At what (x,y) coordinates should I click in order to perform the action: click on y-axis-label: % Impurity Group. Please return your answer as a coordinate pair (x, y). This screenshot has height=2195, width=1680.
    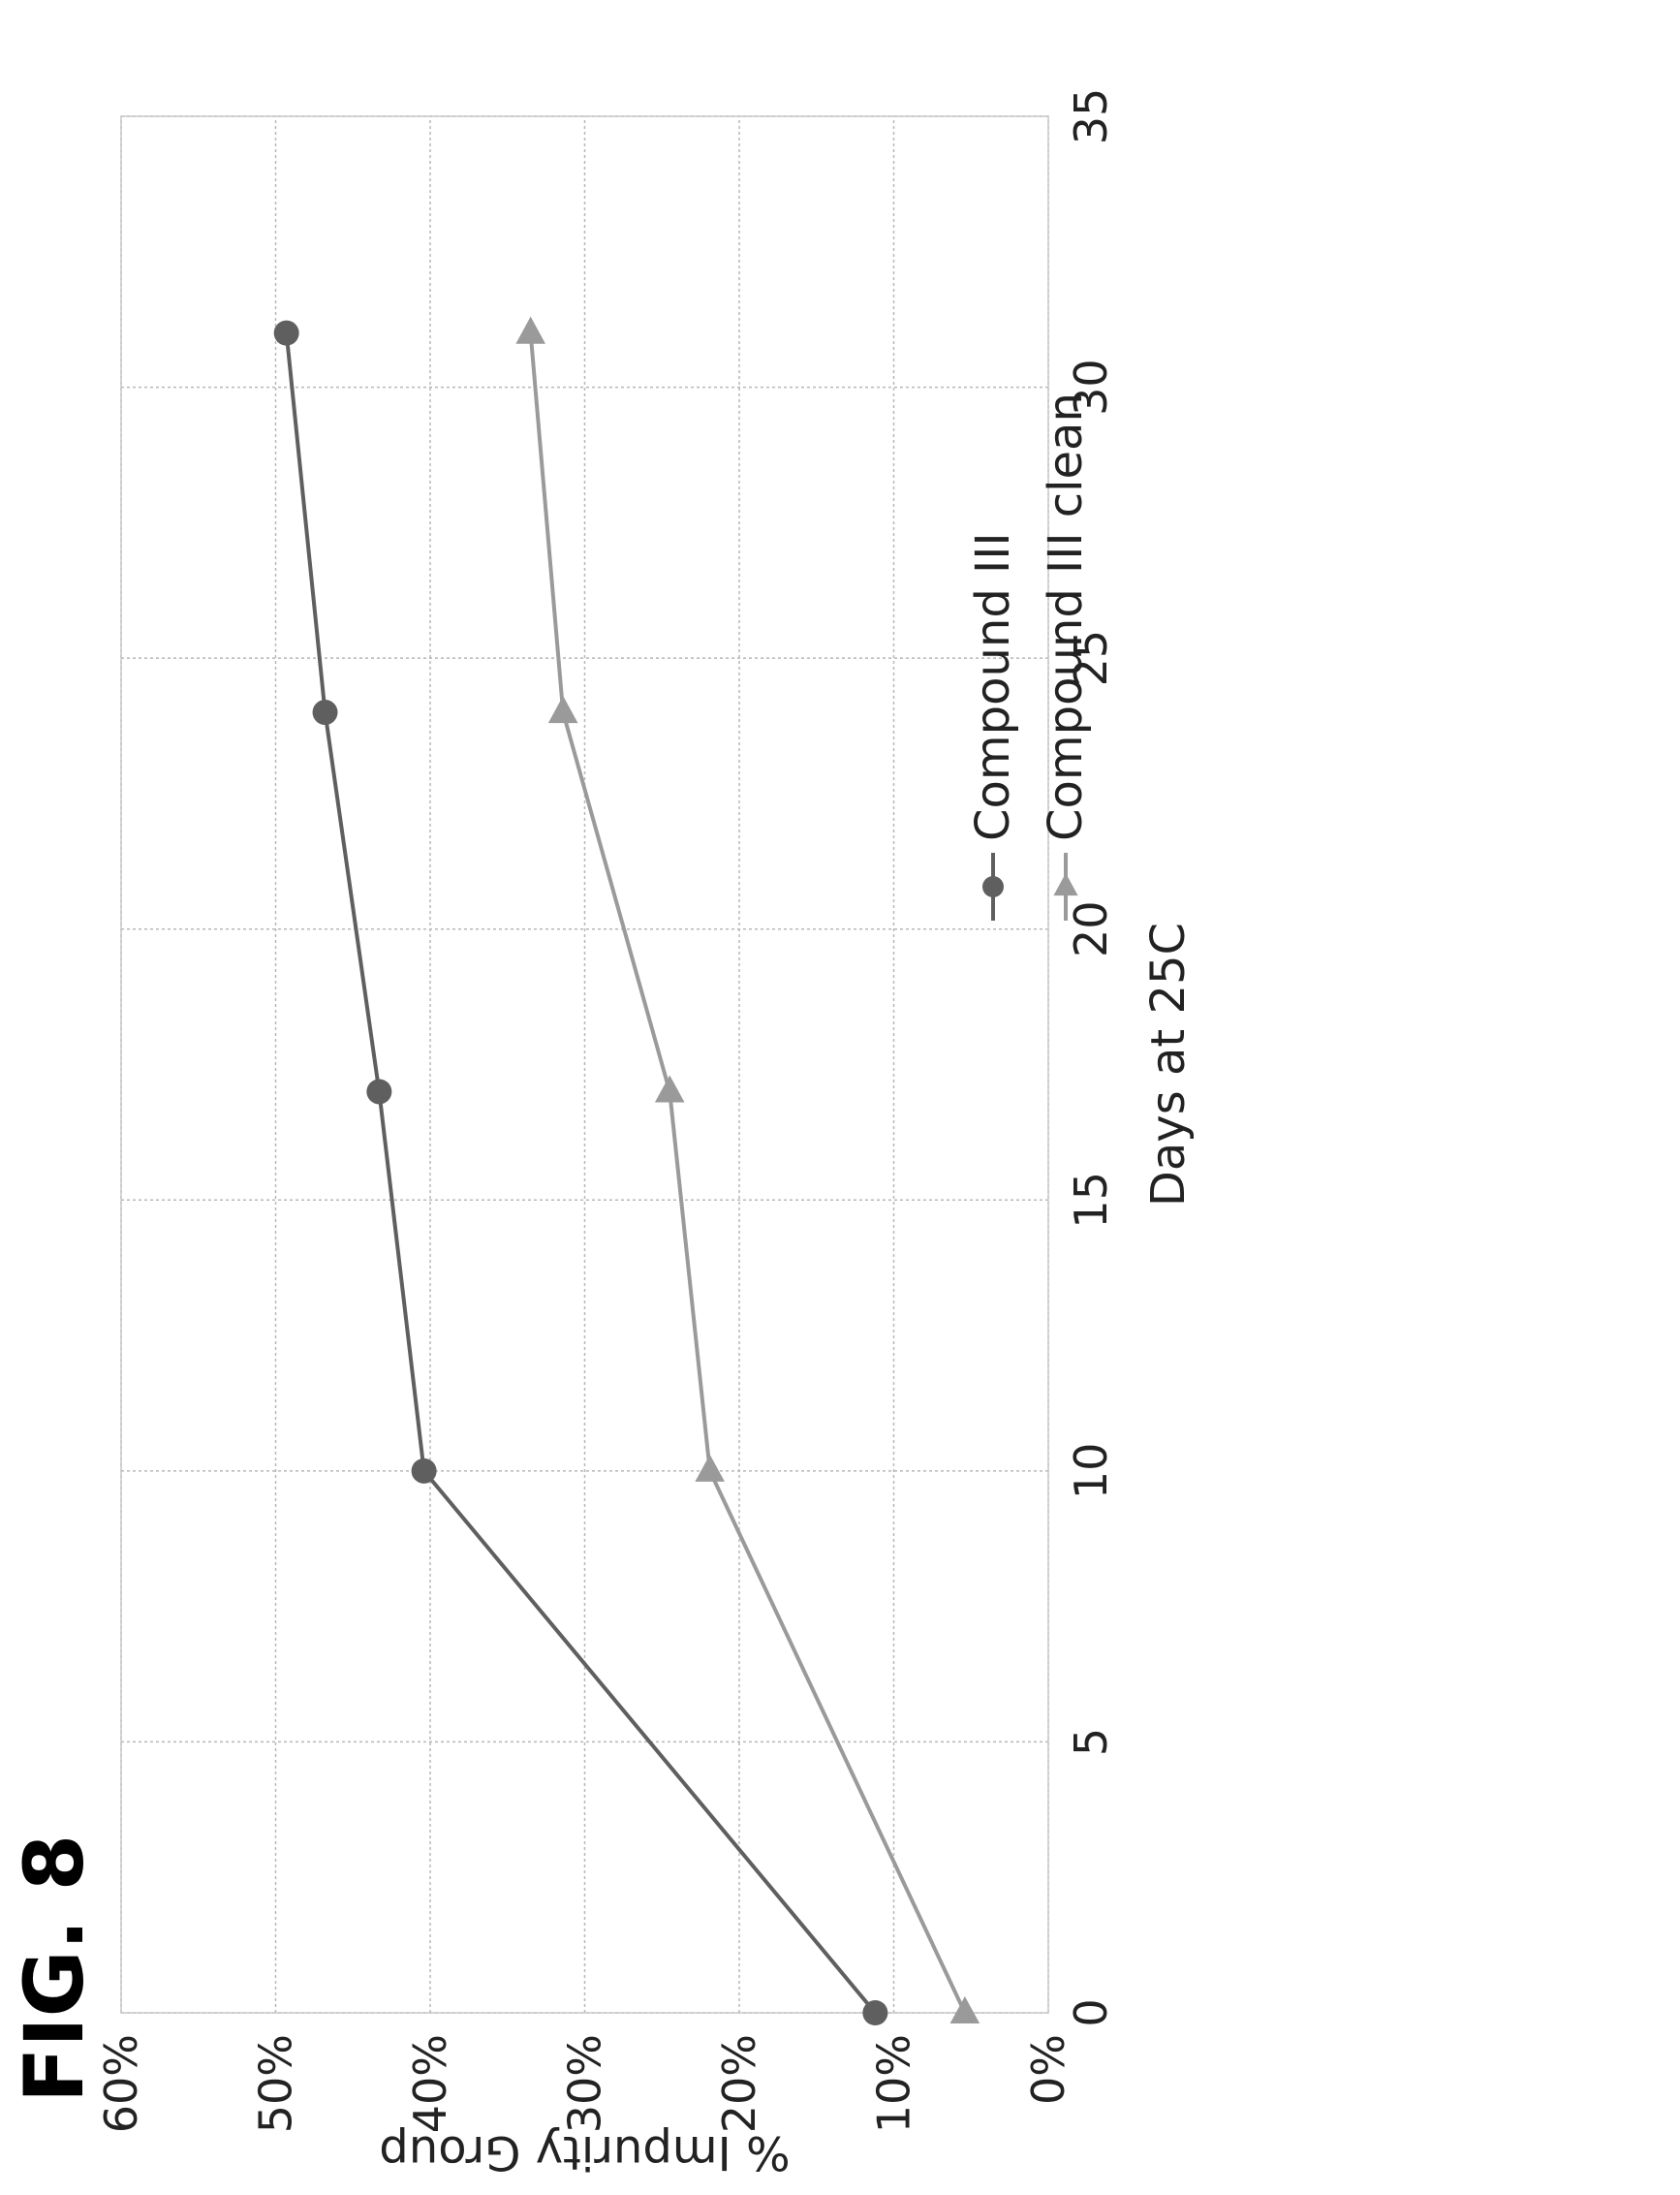
    Looking at the image, I should click on (584, 2152).